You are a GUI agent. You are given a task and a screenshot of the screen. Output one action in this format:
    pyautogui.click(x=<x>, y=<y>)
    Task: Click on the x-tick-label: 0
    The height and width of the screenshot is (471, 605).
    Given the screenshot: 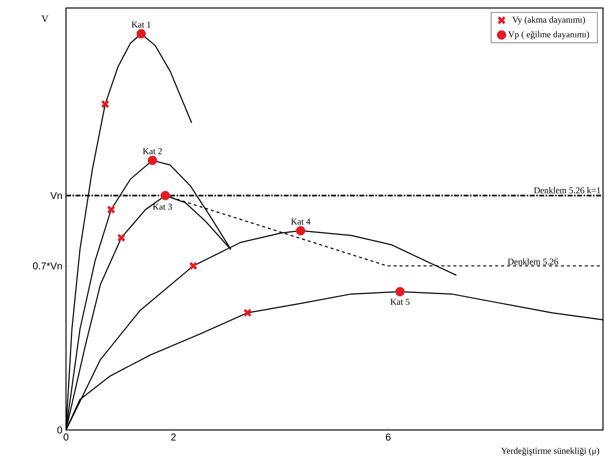 What is the action you would take?
    pyautogui.click(x=66, y=437)
    